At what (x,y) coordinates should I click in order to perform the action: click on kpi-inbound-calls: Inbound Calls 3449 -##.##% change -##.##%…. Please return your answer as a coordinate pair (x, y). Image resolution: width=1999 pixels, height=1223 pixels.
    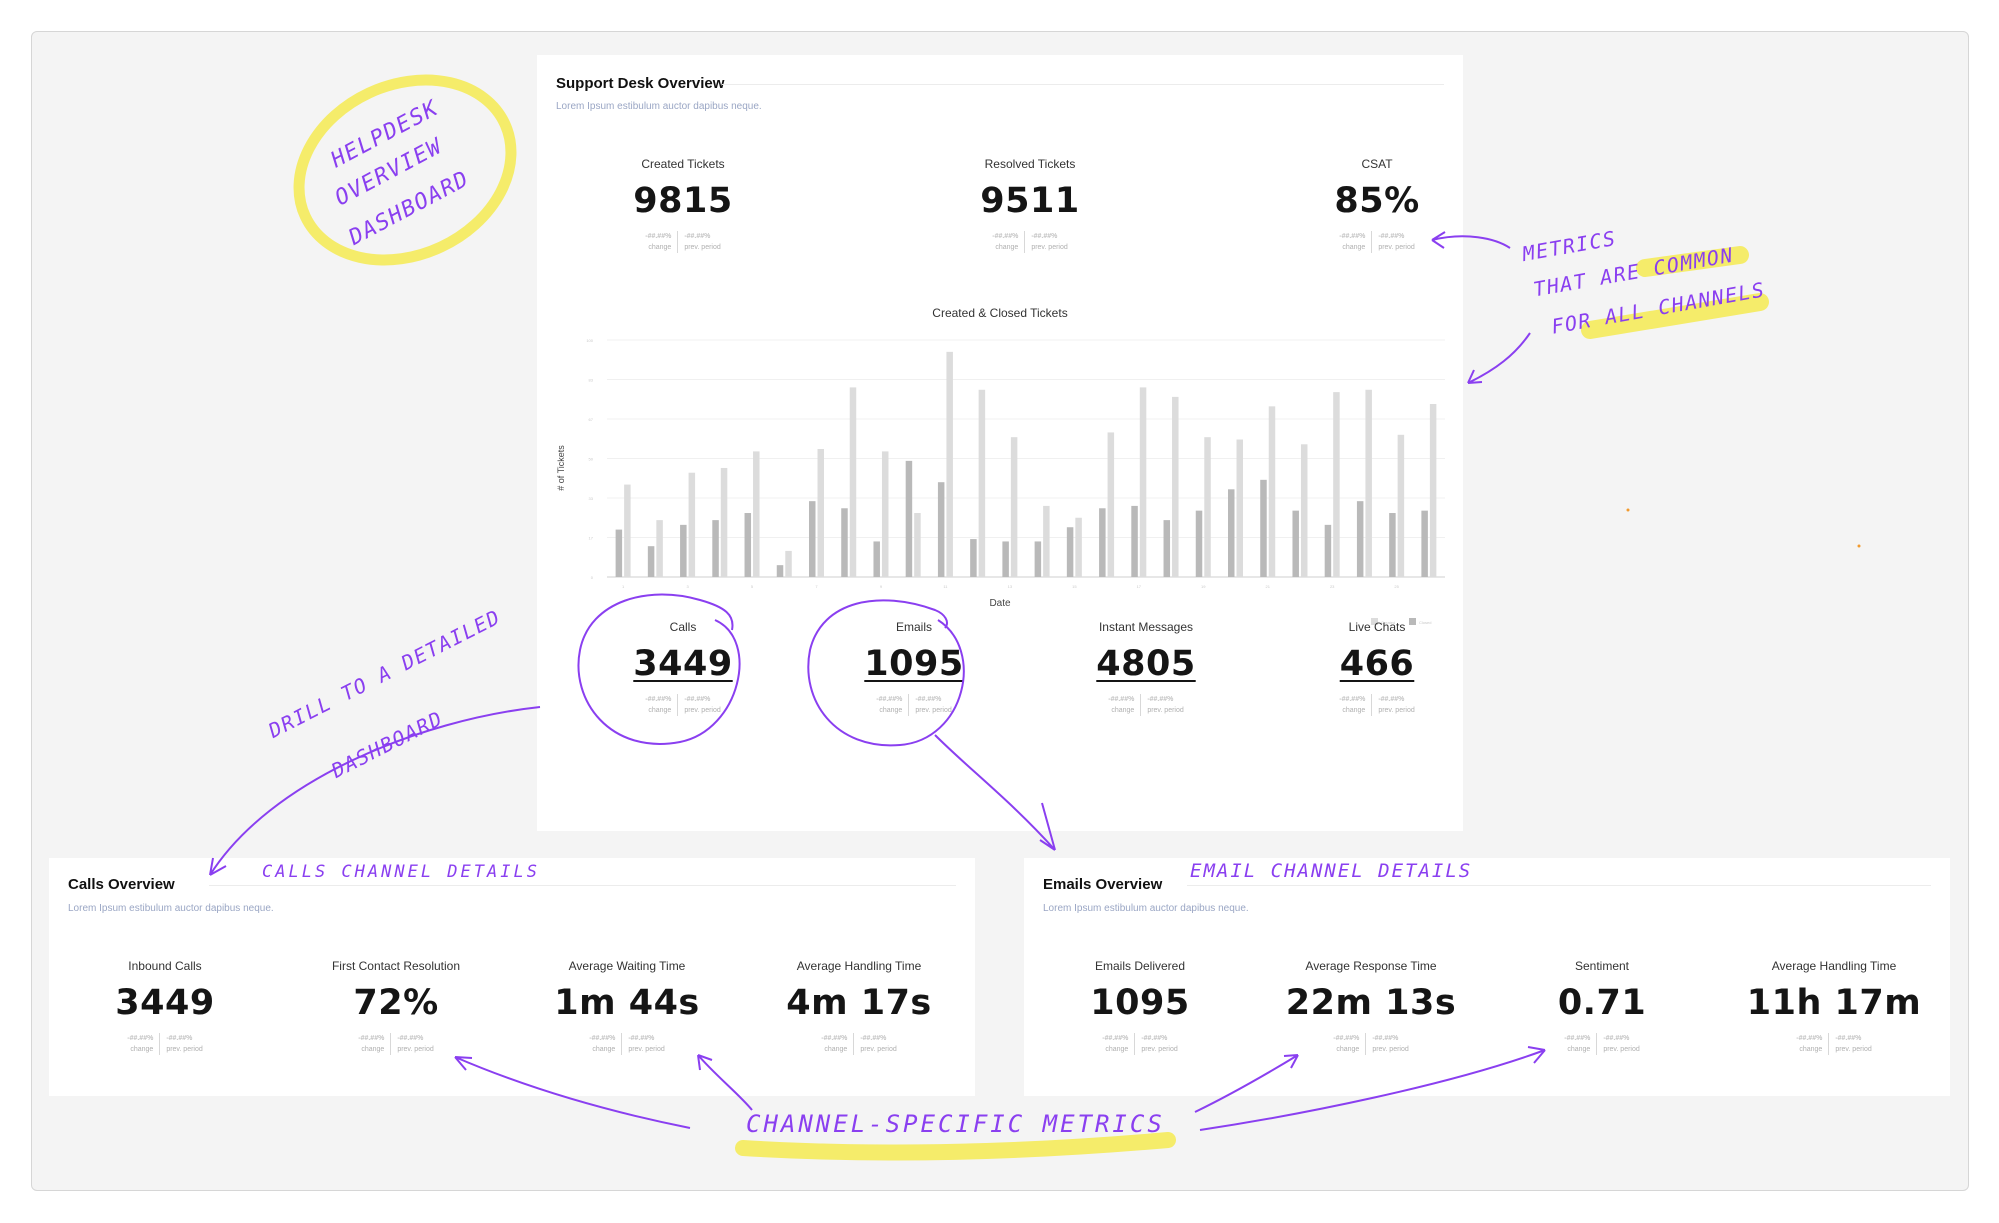
    Looking at the image, I should click on (165, 1007).